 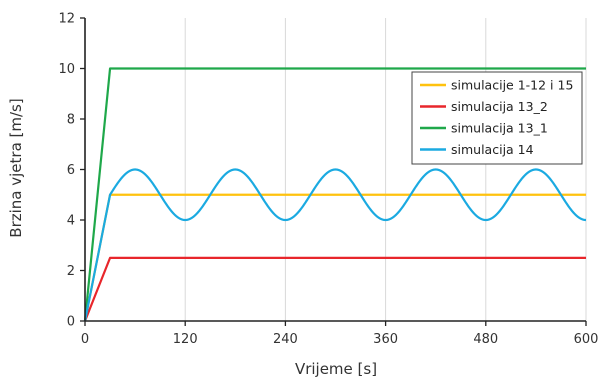 What do you see at coordinates (285, 339) in the screenshot?
I see `x-tick-label-240: 240` at bounding box center [285, 339].